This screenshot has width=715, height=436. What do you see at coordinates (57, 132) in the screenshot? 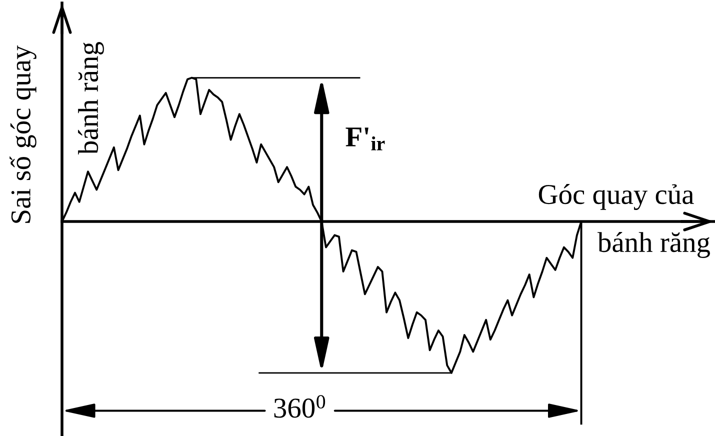
I see `text: Sai số góc quay bánh răng` at bounding box center [57, 132].